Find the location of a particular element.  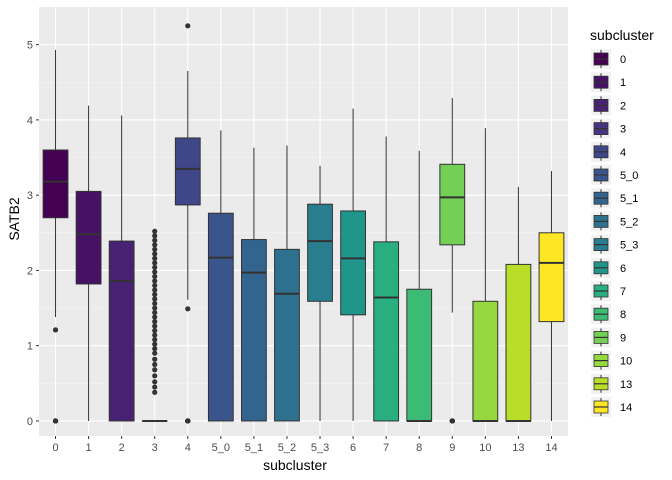

x-tick-label: 10 is located at coordinates (485, 448).